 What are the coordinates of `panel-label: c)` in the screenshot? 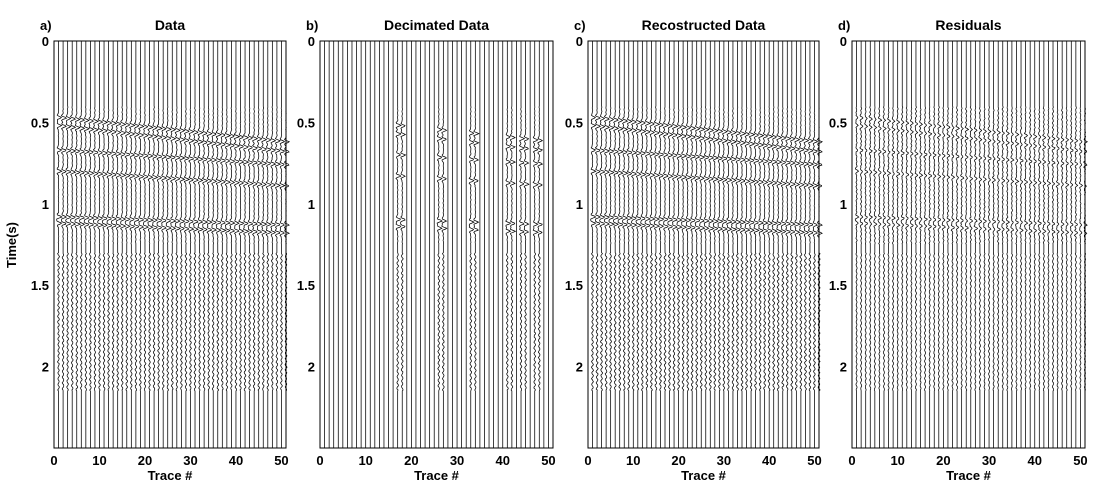 It's located at (580, 25).